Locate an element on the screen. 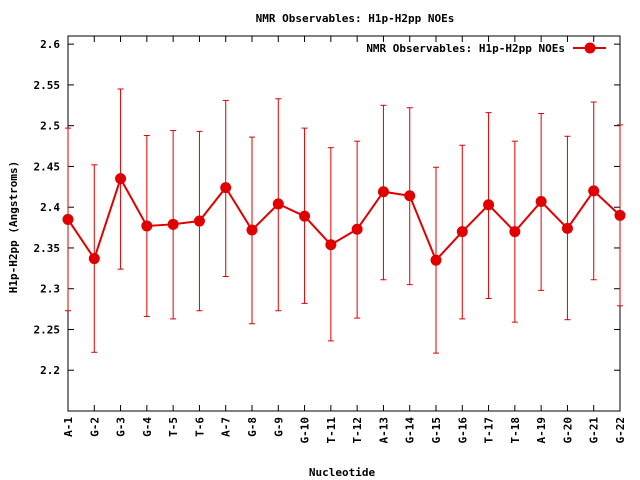  y-tick-label: 2.2 is located at coordinates (50, 370).